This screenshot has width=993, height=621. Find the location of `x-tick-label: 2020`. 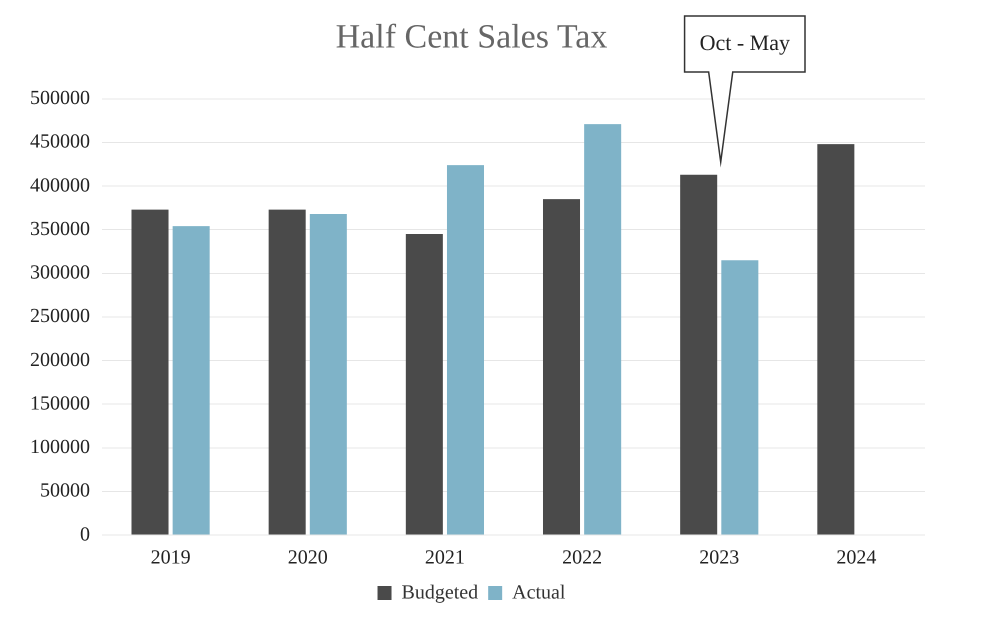

x-tick-label: 2020 is located at coordinates (308, 557).